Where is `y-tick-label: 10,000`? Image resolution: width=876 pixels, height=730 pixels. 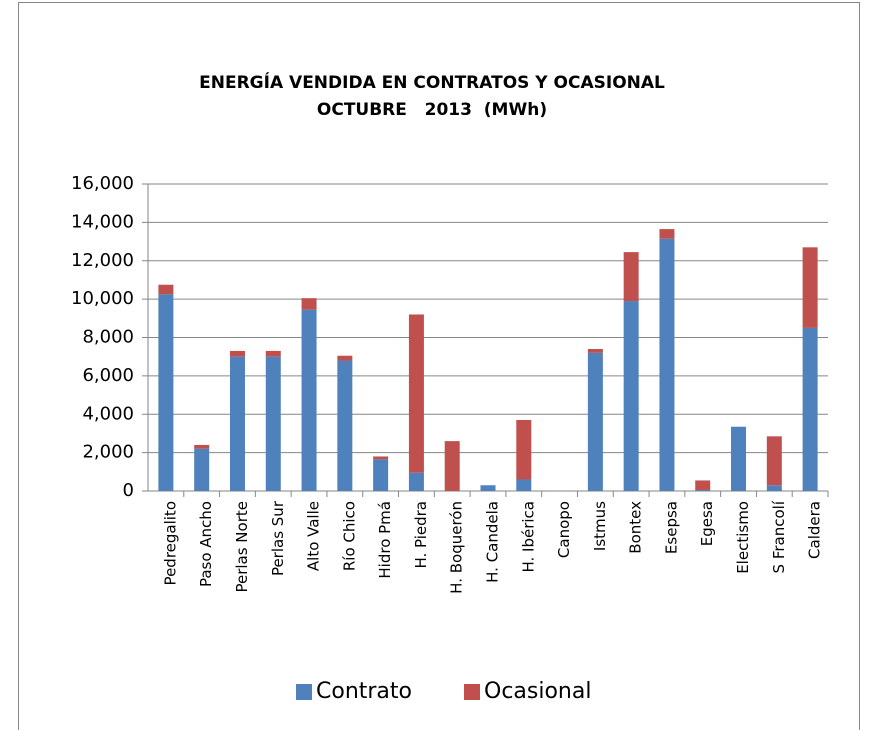
y-tick-label: 10,000 is located at coordinates (102, 298).